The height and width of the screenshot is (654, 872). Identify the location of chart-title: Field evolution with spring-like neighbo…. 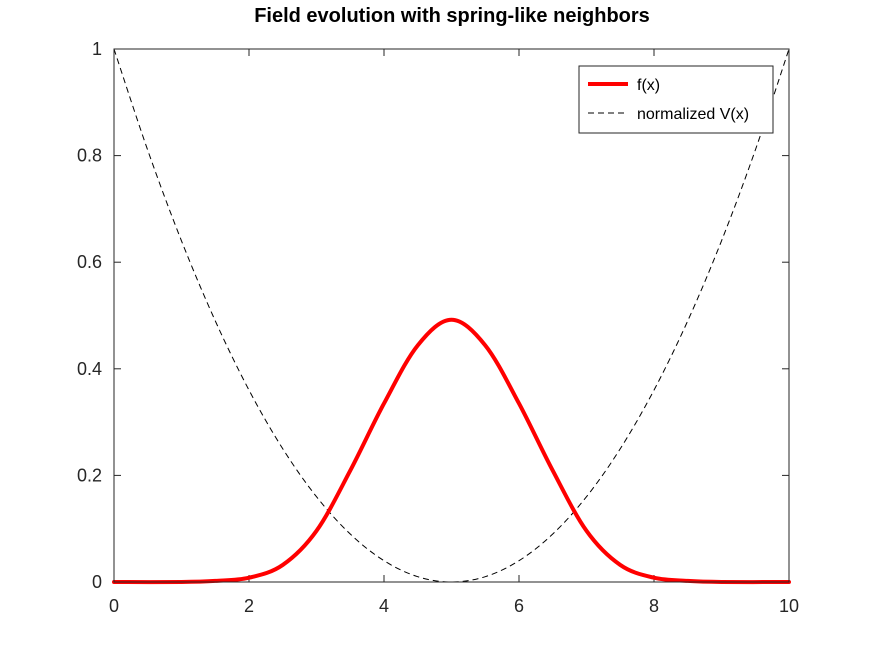
(452, 16).